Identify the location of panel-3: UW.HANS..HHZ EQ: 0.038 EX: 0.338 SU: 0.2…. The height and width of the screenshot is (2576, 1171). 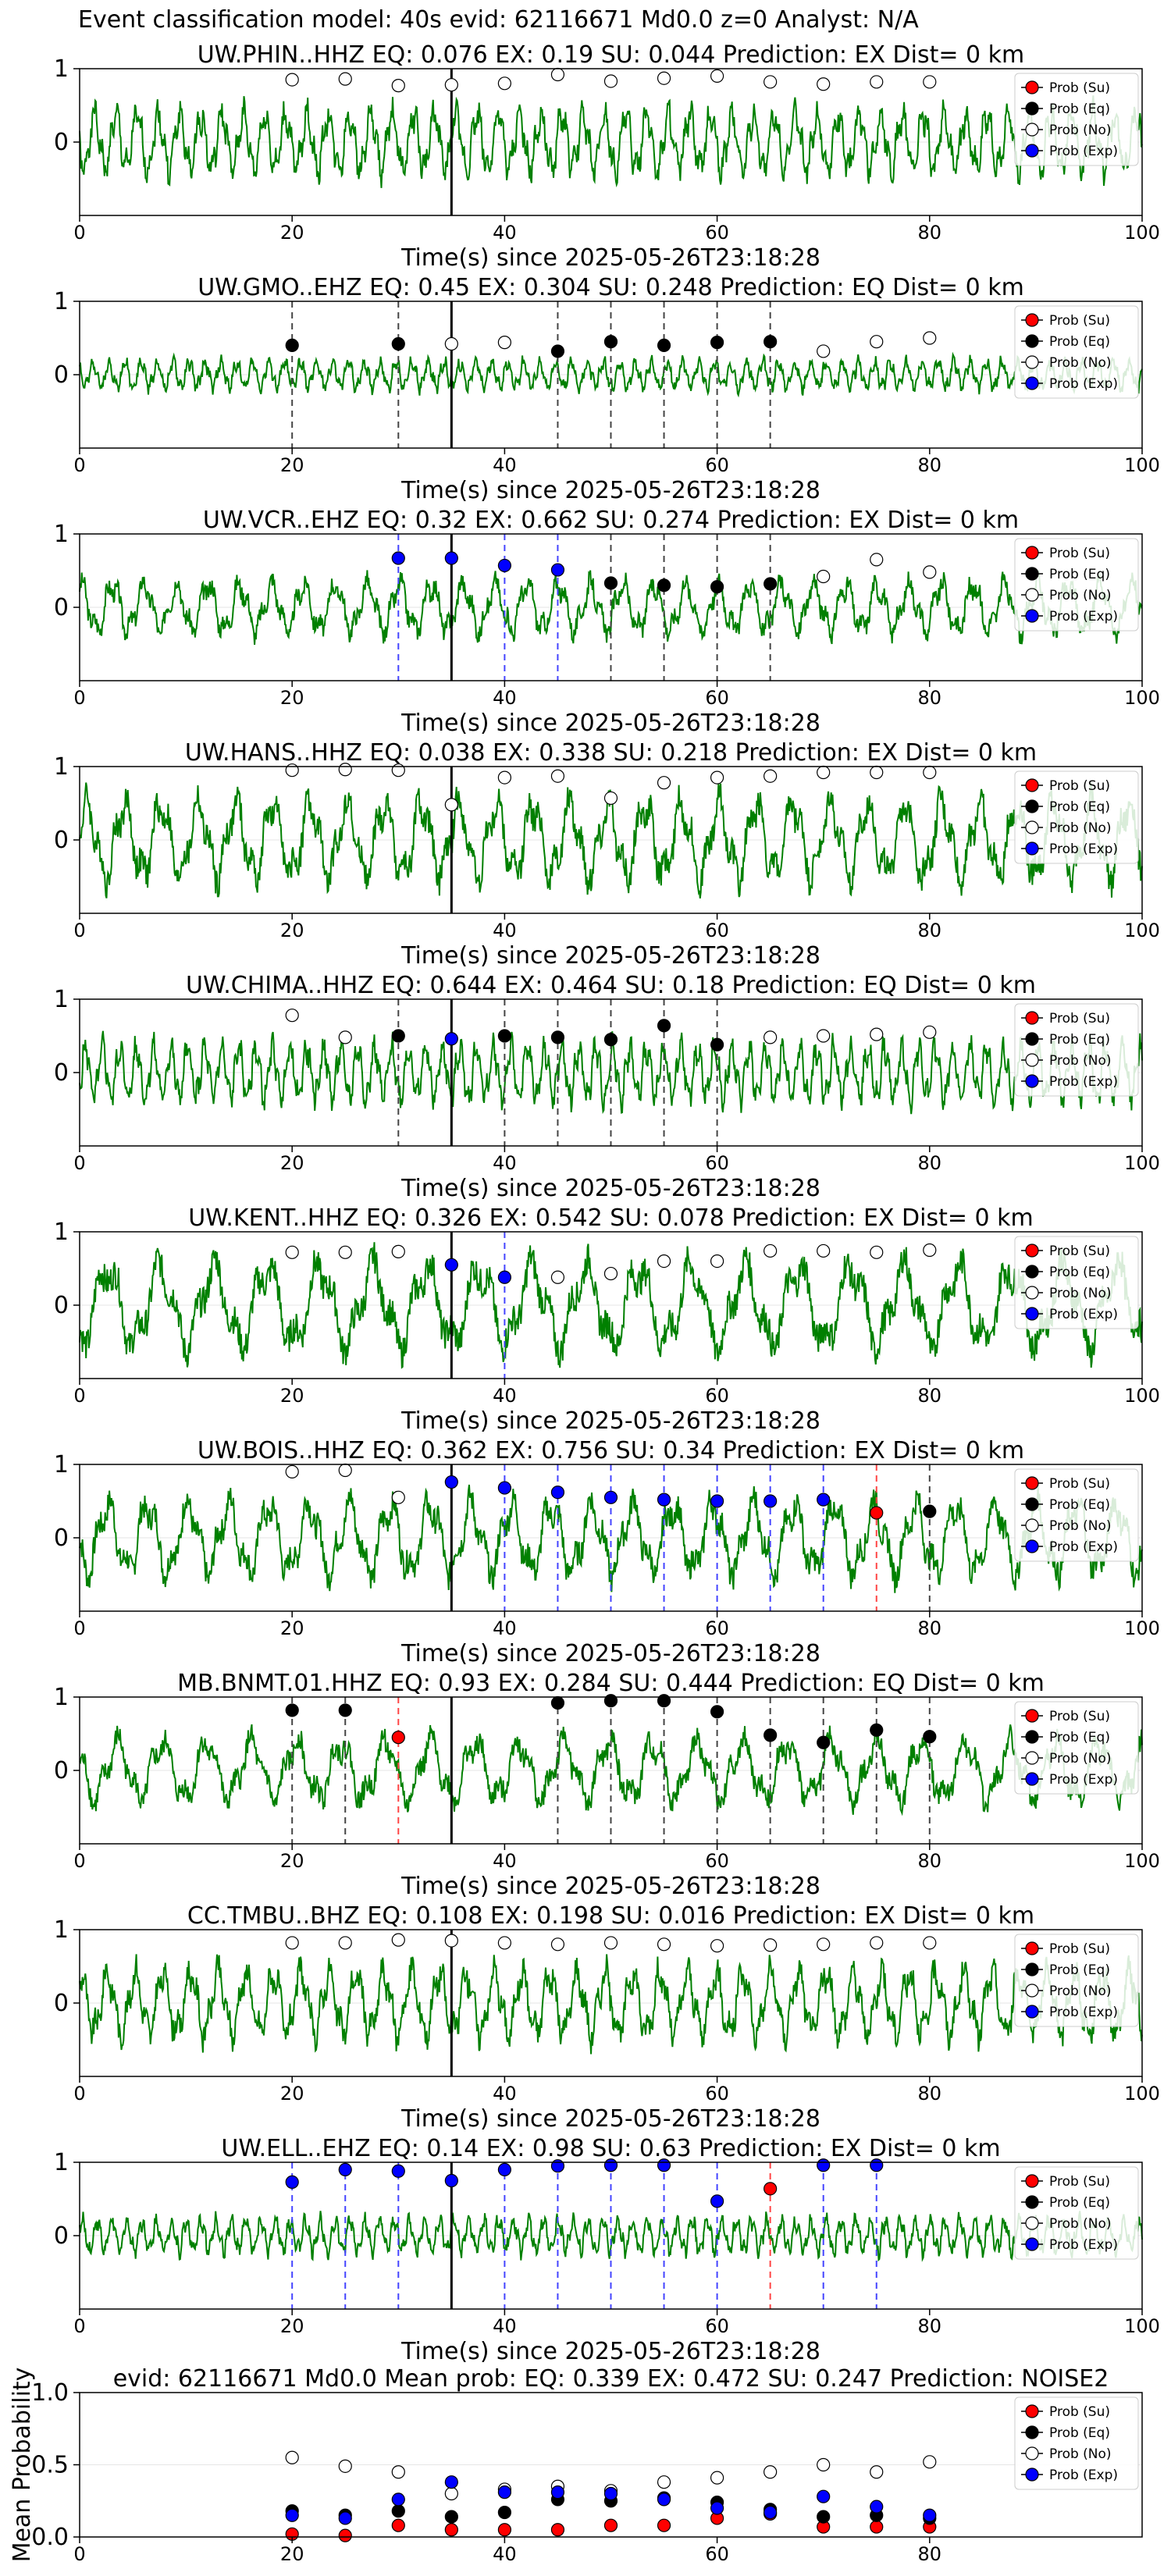
(607, 854).